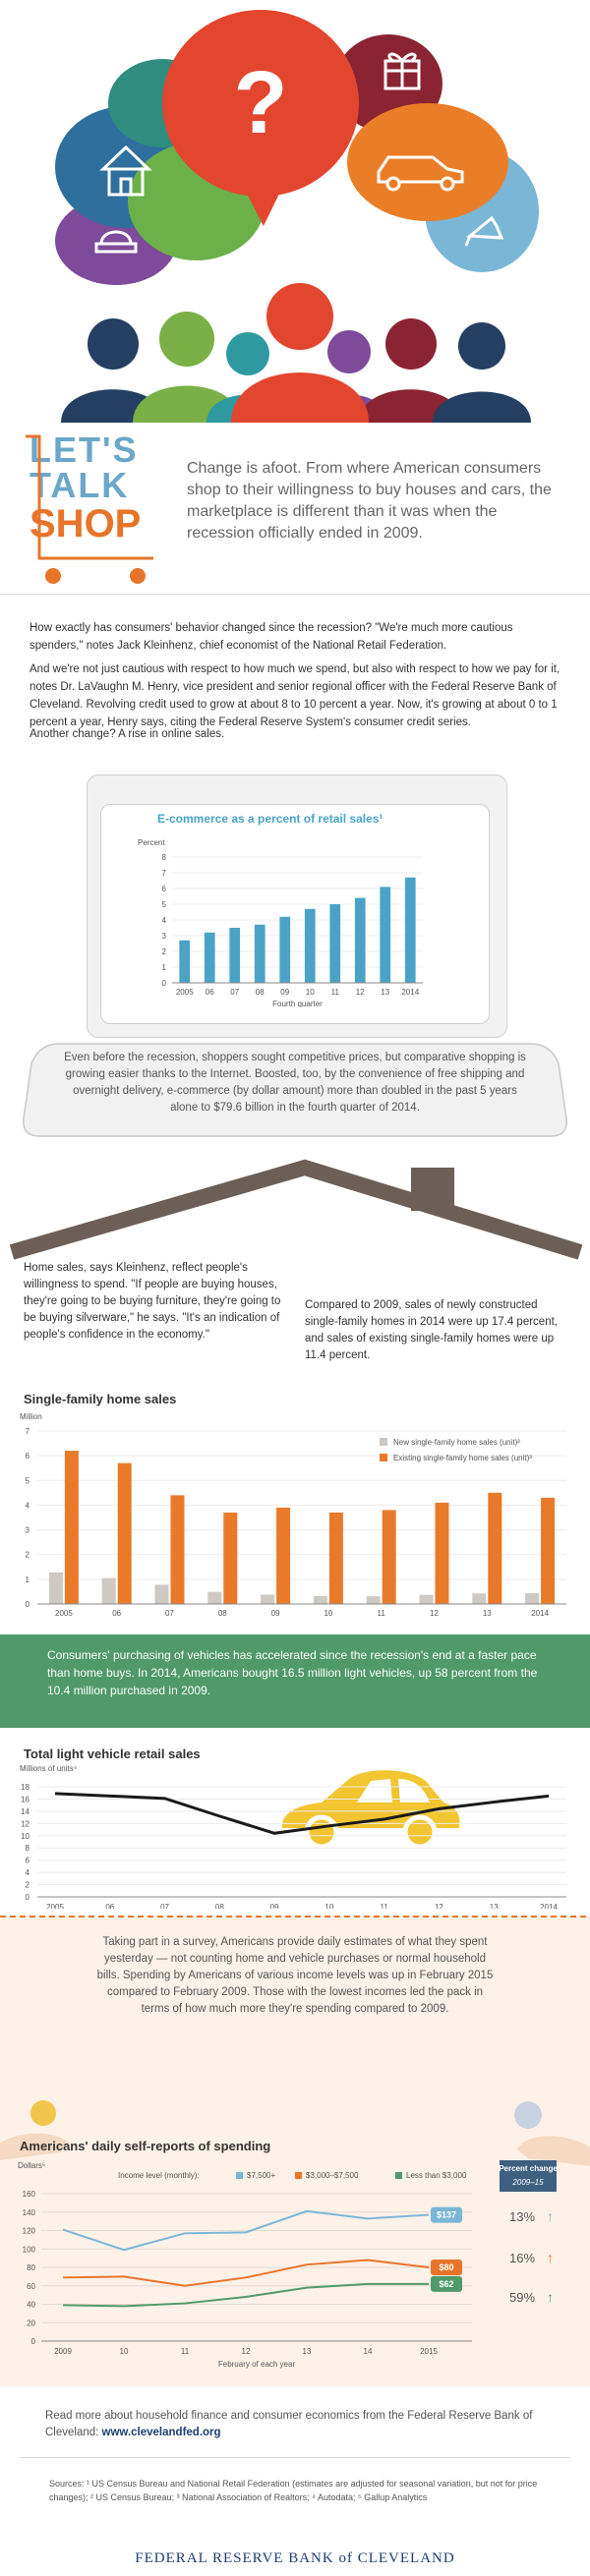 The height and width of the screenshot is (2576, 590). I want to click on spending-x-tick: 10, so click(124, 2351).